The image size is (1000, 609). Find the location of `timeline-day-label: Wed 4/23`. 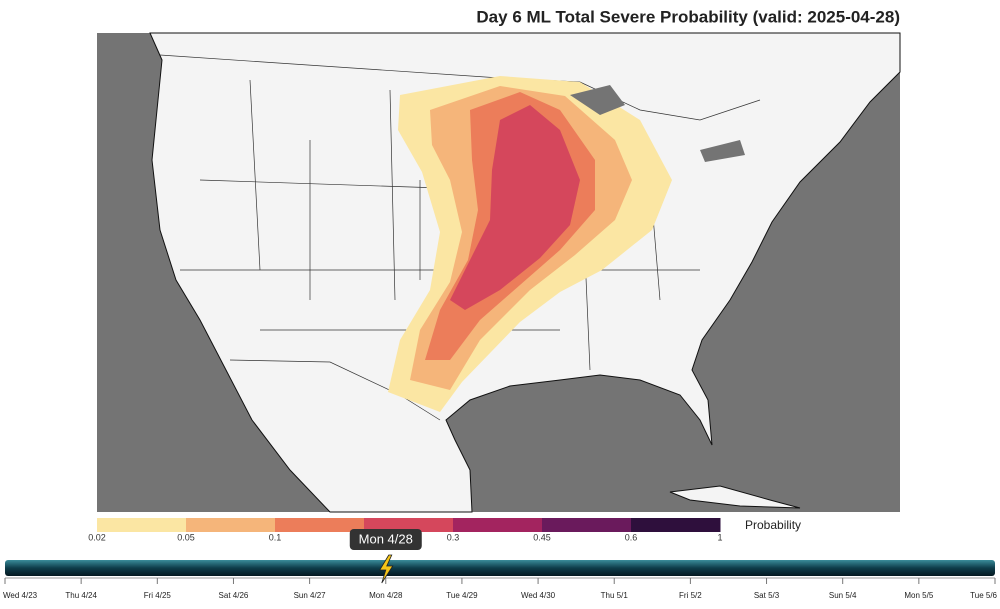

timeline-day-label: Wed 4/23 is located at coordinates (20, 595).